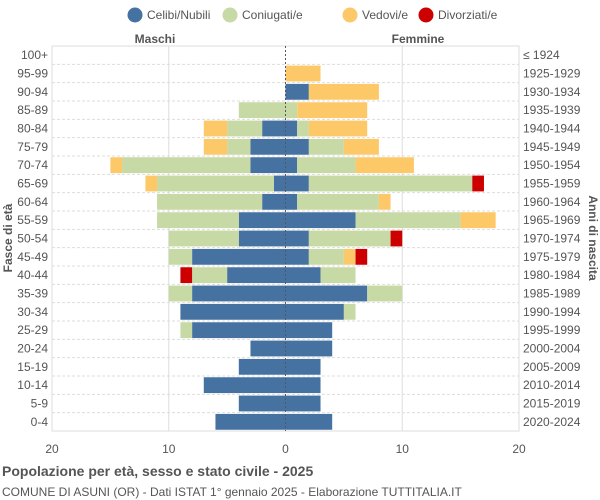 The height and width of the screenshot is (500, 600). What do you see at coordinates (552, 330) in the screenshot?
I see `birth-year-label: 1995-1999` at bounding box center [552, 330].